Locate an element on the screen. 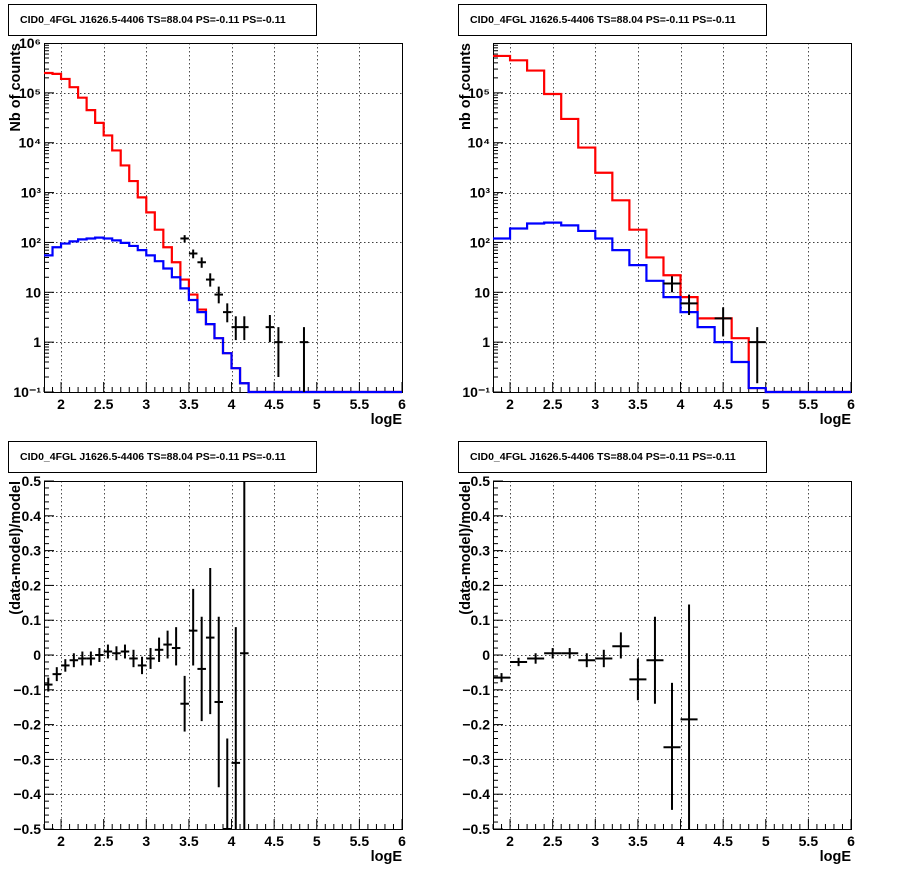  y-axis-label: nb of counts is located at coordinates (466, 86).